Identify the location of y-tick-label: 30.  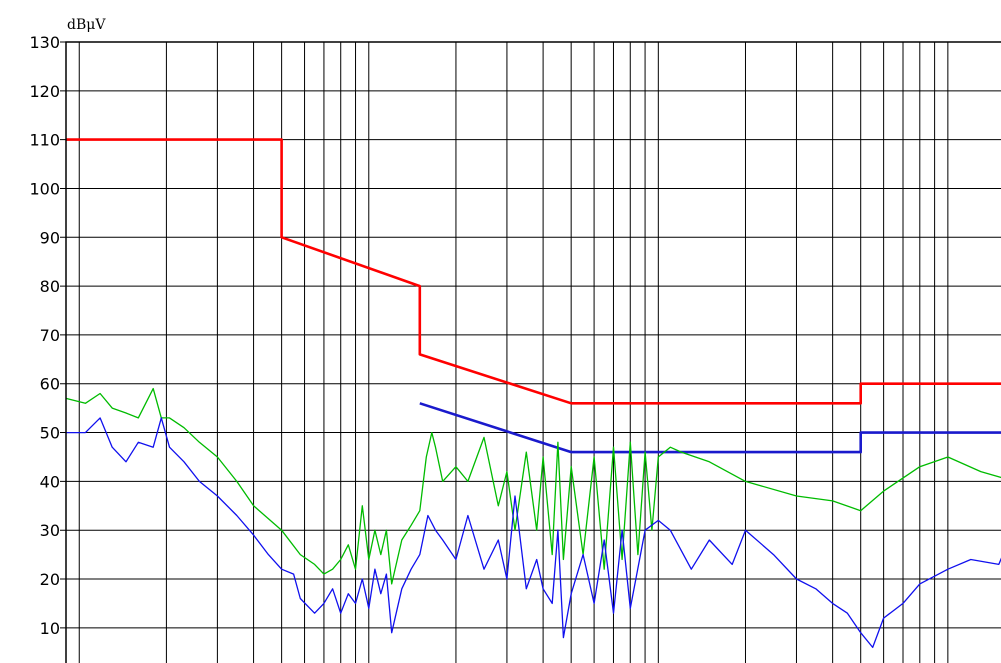
(50, 530).